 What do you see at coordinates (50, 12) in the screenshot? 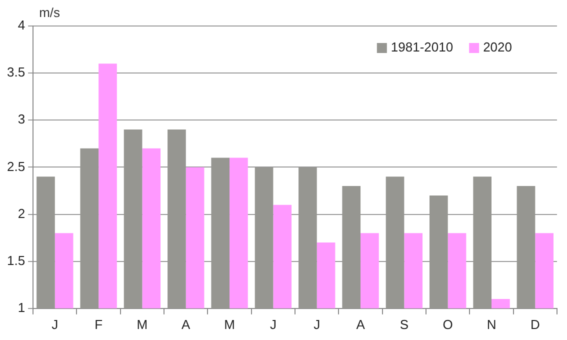
I see `y-axis-title: m/s` at bounding box center [50, 12].